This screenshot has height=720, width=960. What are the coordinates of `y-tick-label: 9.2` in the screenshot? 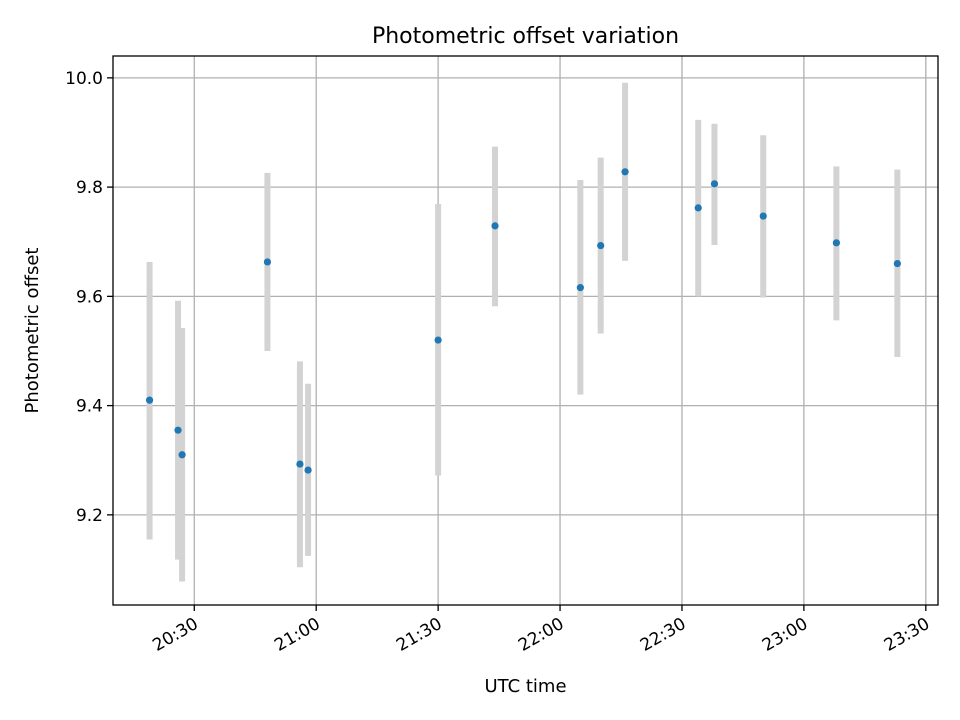 It's located at (89, 516).